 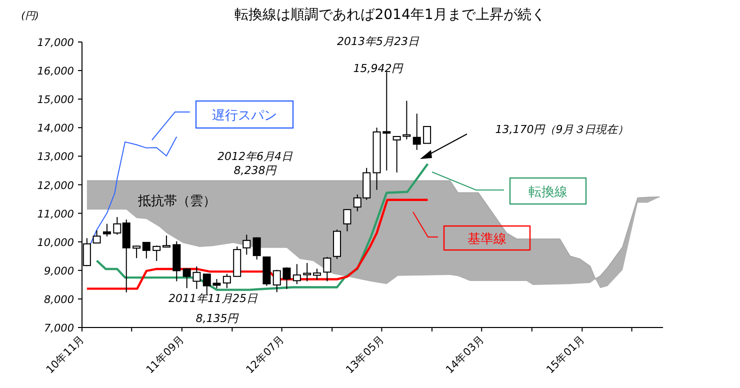 What do you see at coordinates (55, 214) in the screenshot?
I see `y-tick-label: 11,000` at bounding box center [55, 214].